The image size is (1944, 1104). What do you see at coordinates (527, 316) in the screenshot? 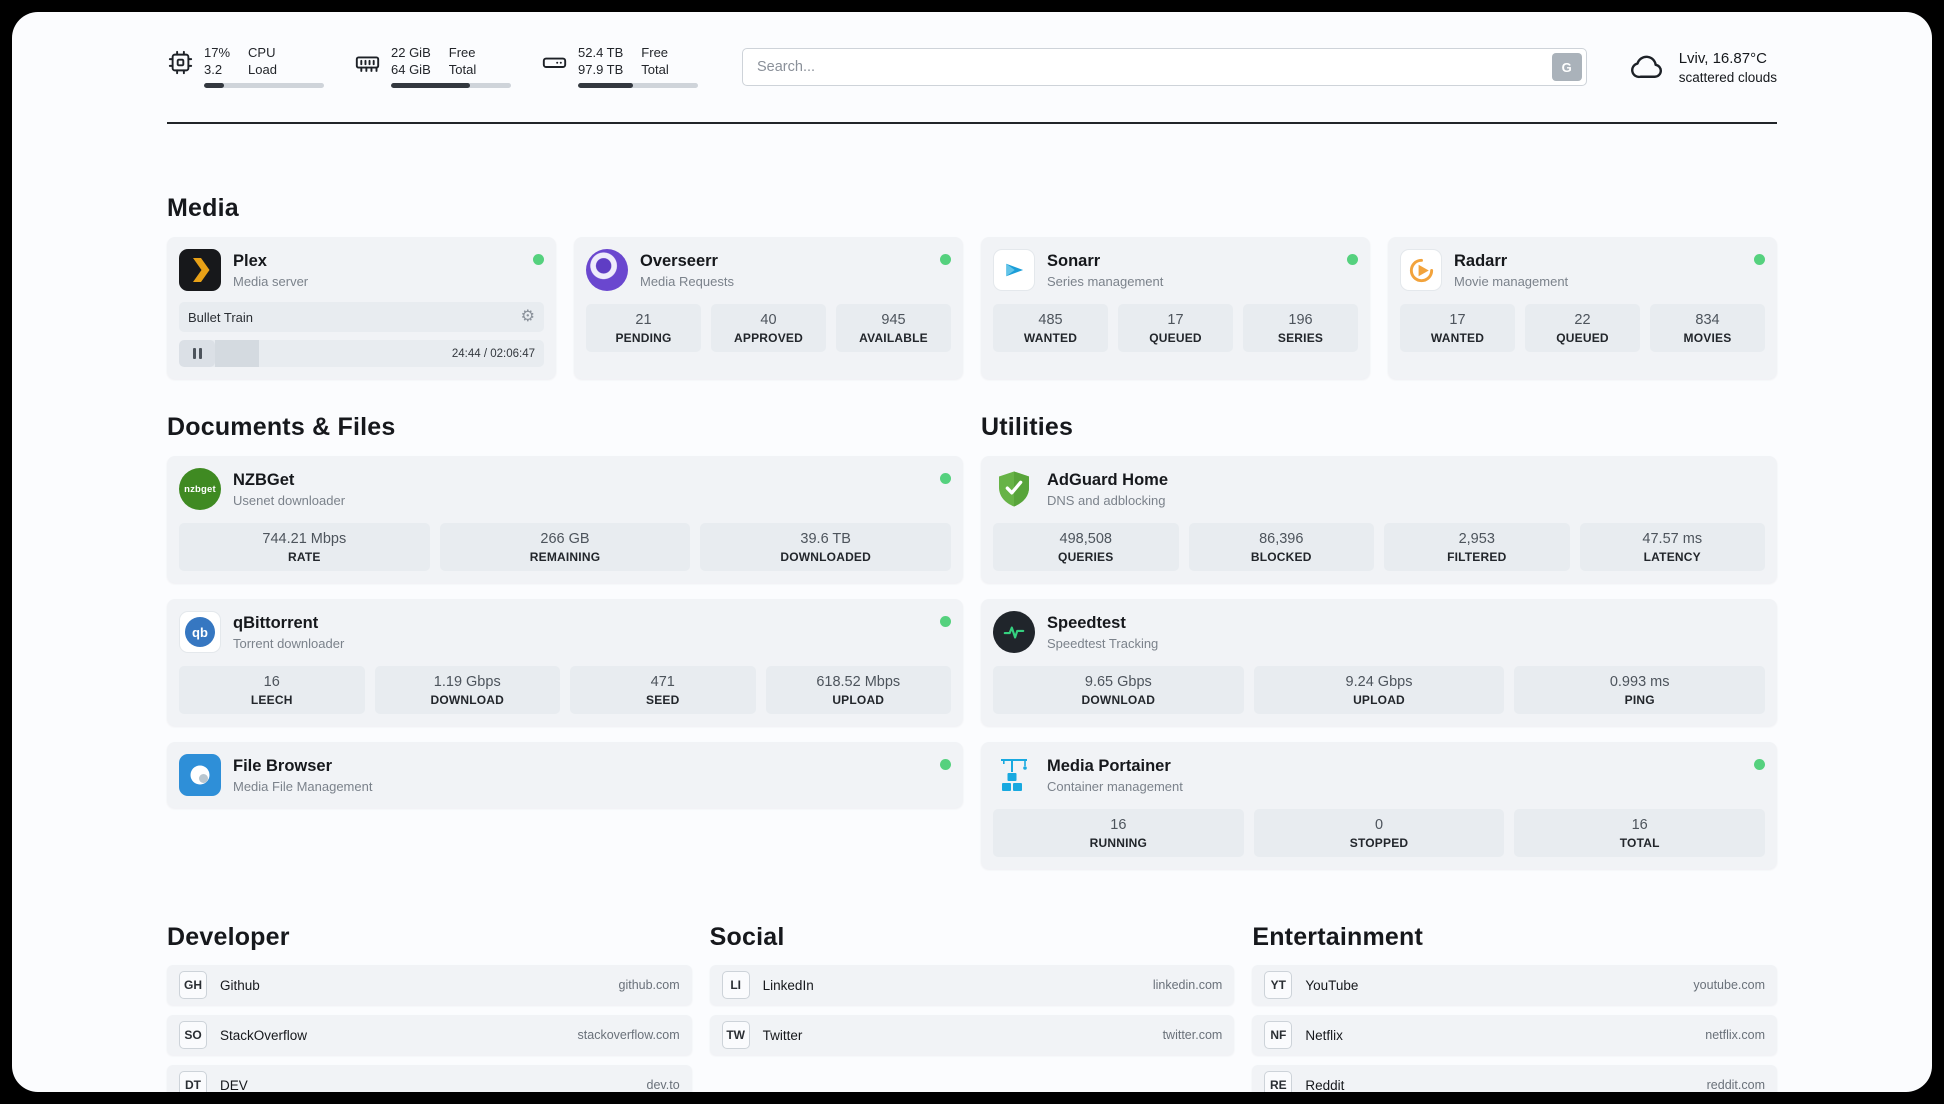
I see `gear-icon: ⚙` at bounding box center [527, 316].